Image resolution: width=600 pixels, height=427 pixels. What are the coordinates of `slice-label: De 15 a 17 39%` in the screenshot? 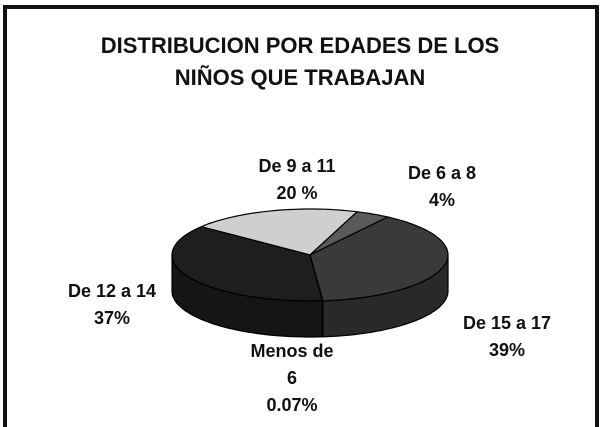 It's located at (507, 337).